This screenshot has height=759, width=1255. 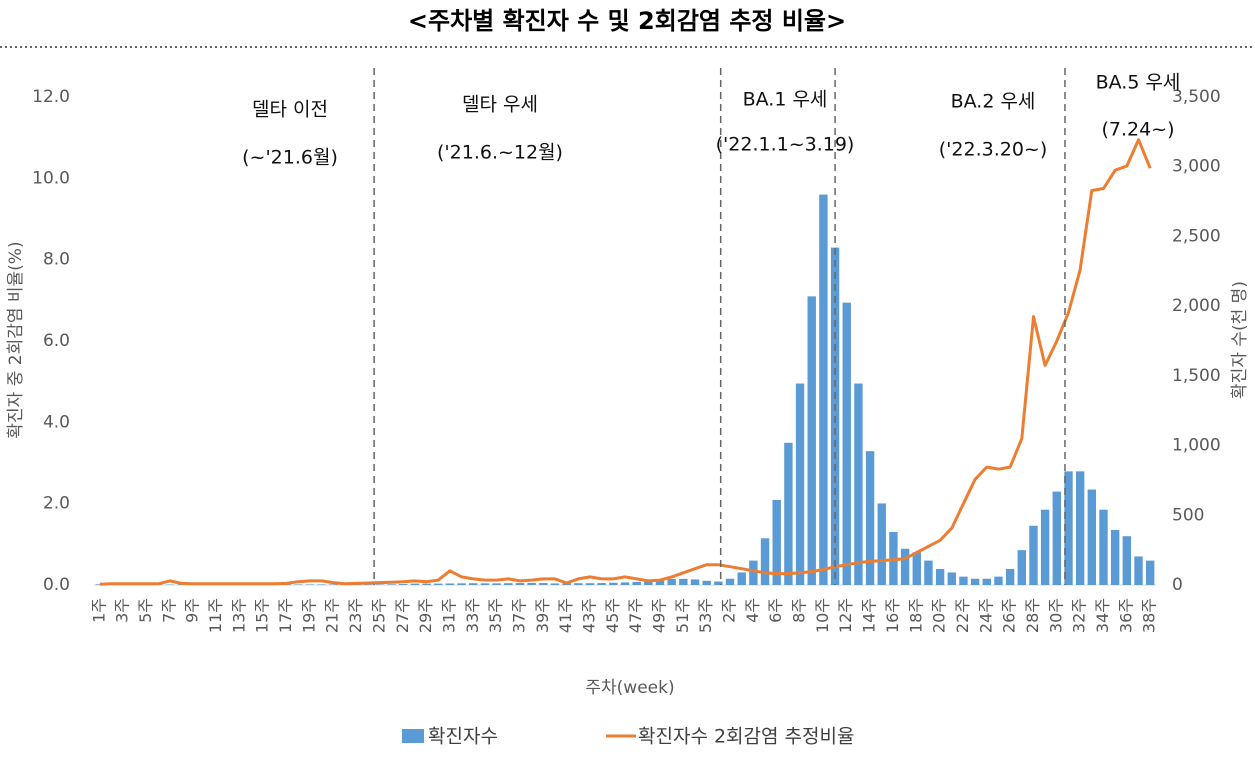 What do you see at coordinates (500, 153) in the screenshot?
I see `annotation: ('21.6.~12월)` at bounding box center [500, 153].